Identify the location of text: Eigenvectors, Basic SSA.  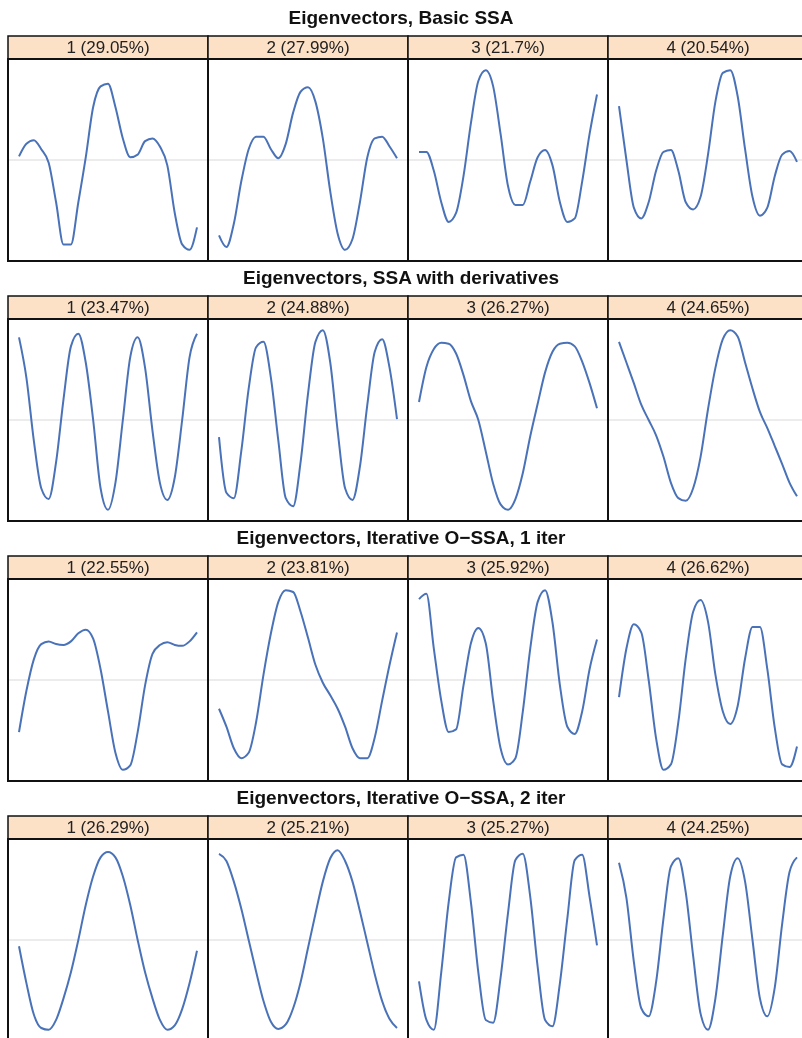
(401, 17).